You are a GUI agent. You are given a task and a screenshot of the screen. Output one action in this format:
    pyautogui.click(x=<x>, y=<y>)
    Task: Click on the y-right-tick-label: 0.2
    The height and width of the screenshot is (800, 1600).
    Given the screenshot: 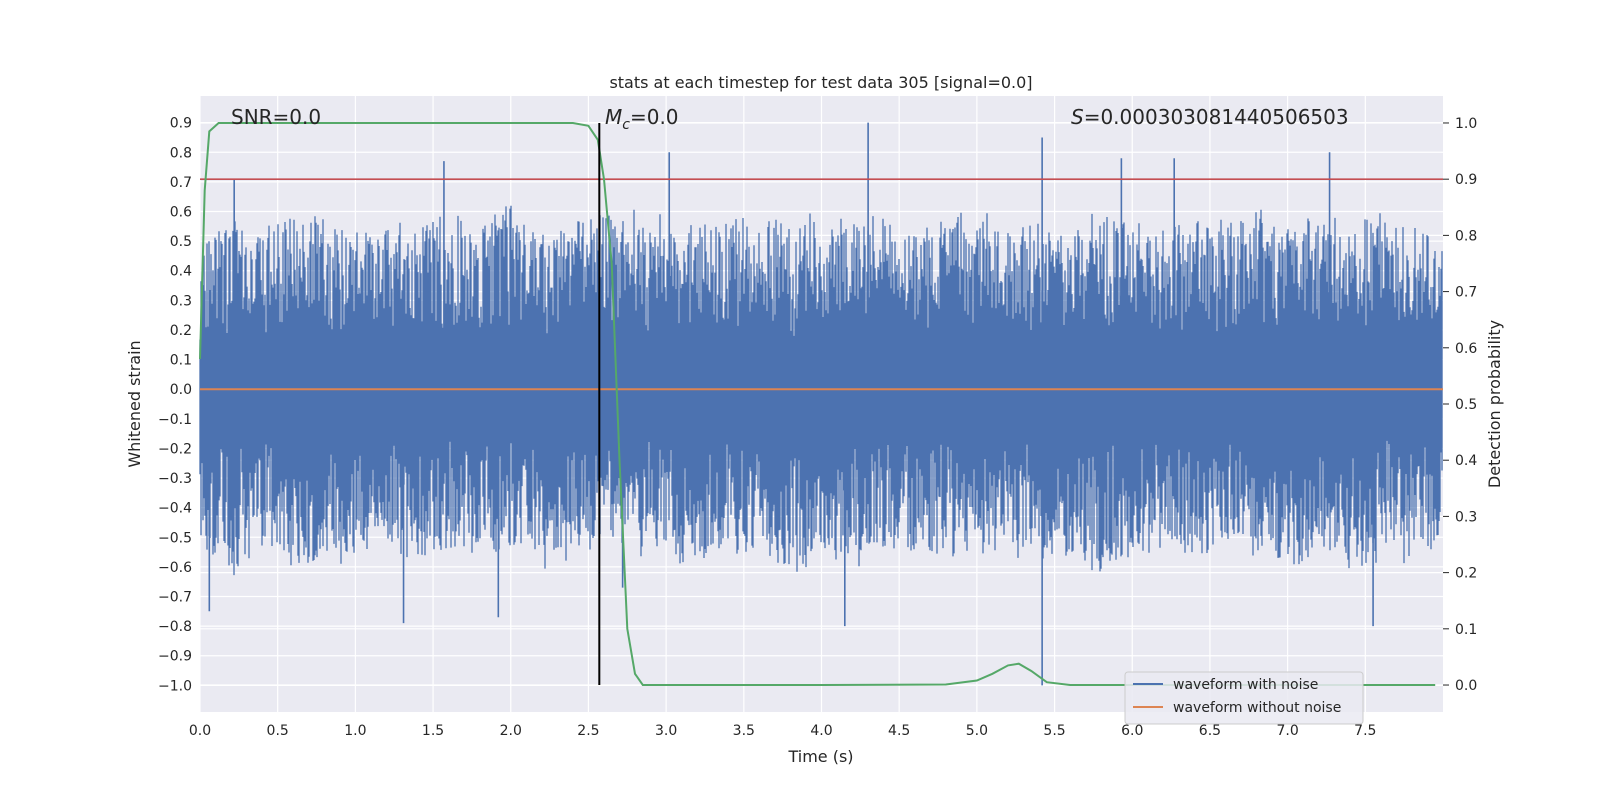 What is the action you would take?
    pyautogui.click(x=1466, y=574)
    